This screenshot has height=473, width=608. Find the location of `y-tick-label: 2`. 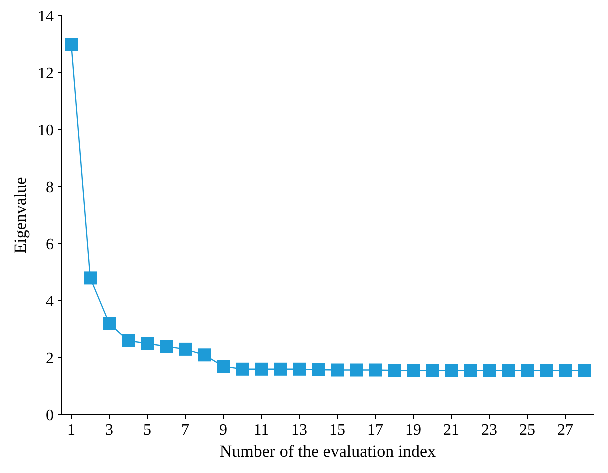

y-tick-label: 2 is located at coordinates (50, 359).